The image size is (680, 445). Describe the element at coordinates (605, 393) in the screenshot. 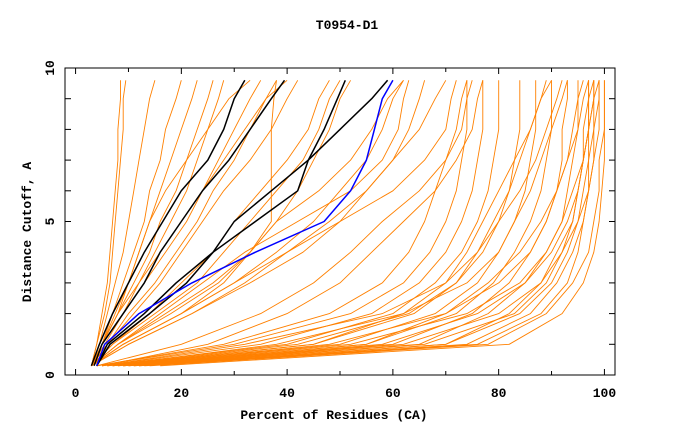

I see `x-tick-label: 100` at that location.